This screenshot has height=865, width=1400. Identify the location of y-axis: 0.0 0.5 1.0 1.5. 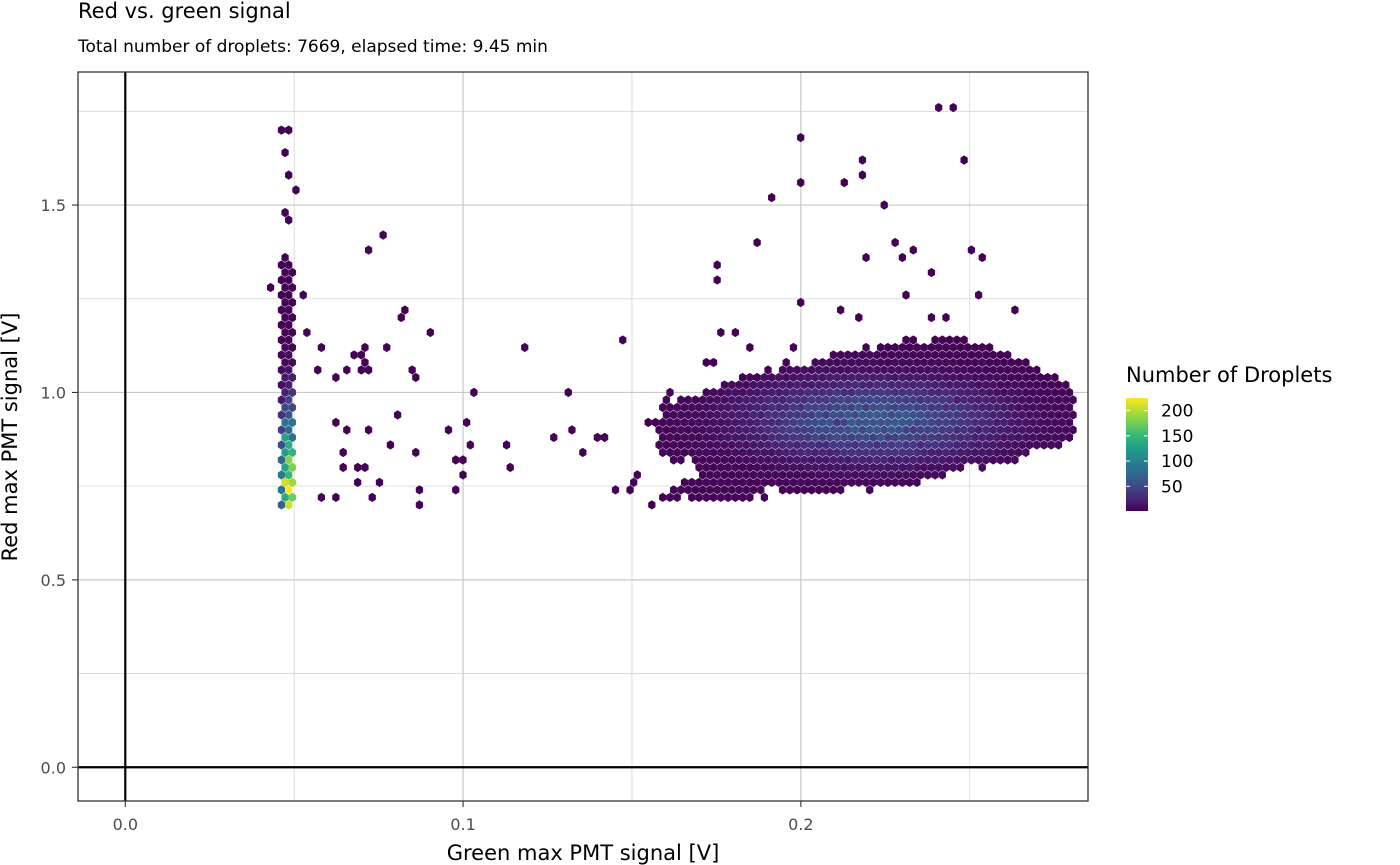
(59, 486).